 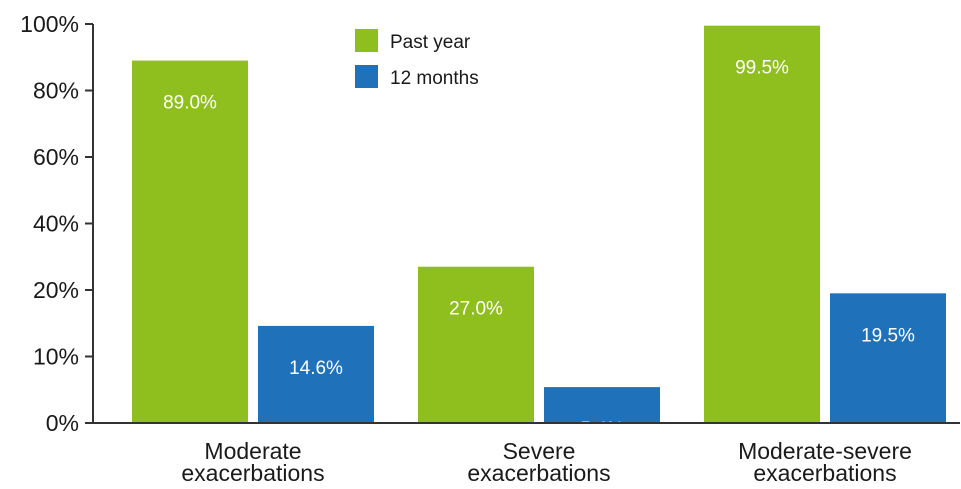 I want to click on legend: Past year 12 months, so click(x=417, y=59).